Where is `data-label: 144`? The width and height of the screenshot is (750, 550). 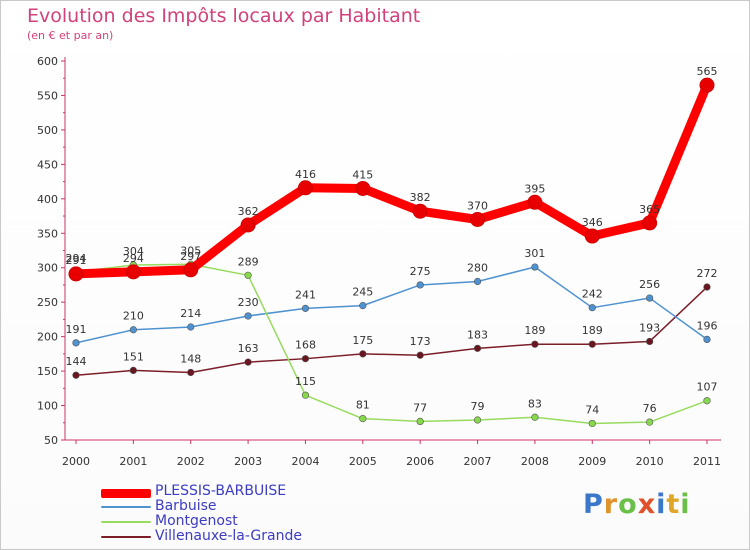
data-label: 144 is located at coordinates (76, 361).